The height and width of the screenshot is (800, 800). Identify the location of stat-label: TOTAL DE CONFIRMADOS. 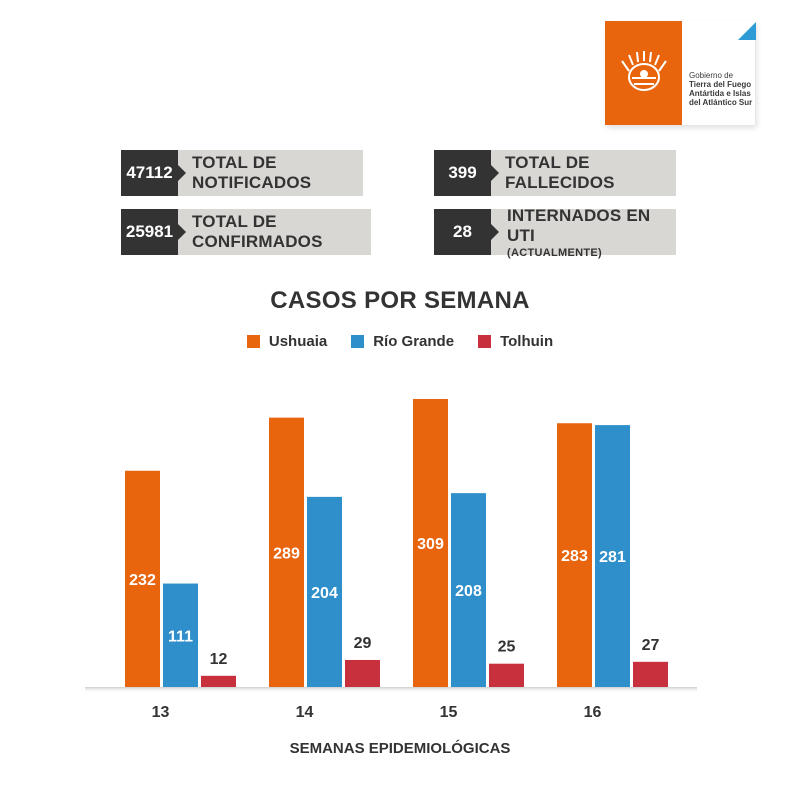
(274, 232).